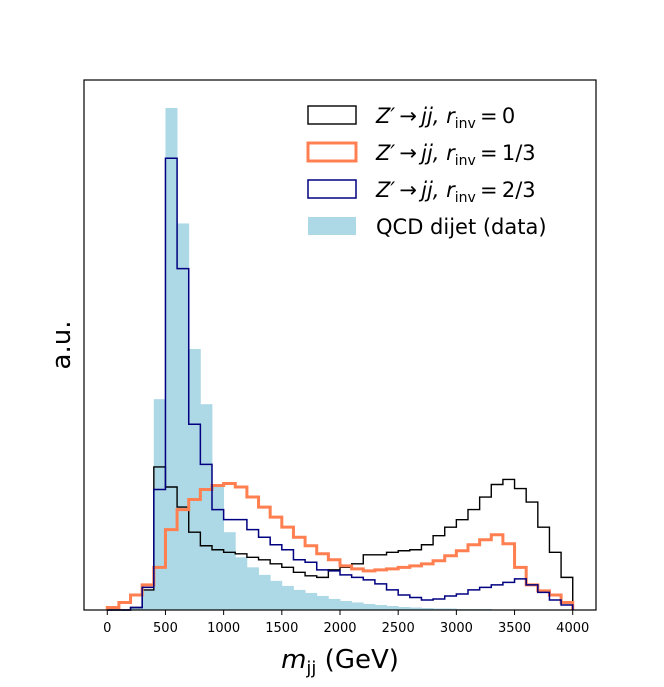 This screenshot has width=664, height=687. What do you see at coordinates (456, 628) in the screenshot?
I see `x-tick-label: 3000` at bounding box center [456, 628].